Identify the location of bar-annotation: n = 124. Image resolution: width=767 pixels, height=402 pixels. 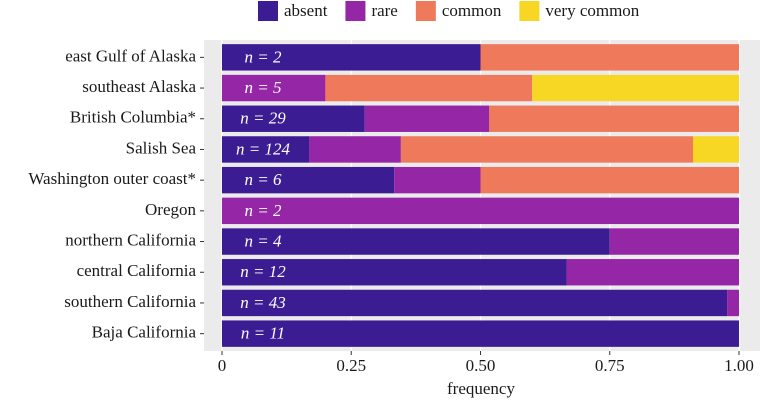
(263, 148).